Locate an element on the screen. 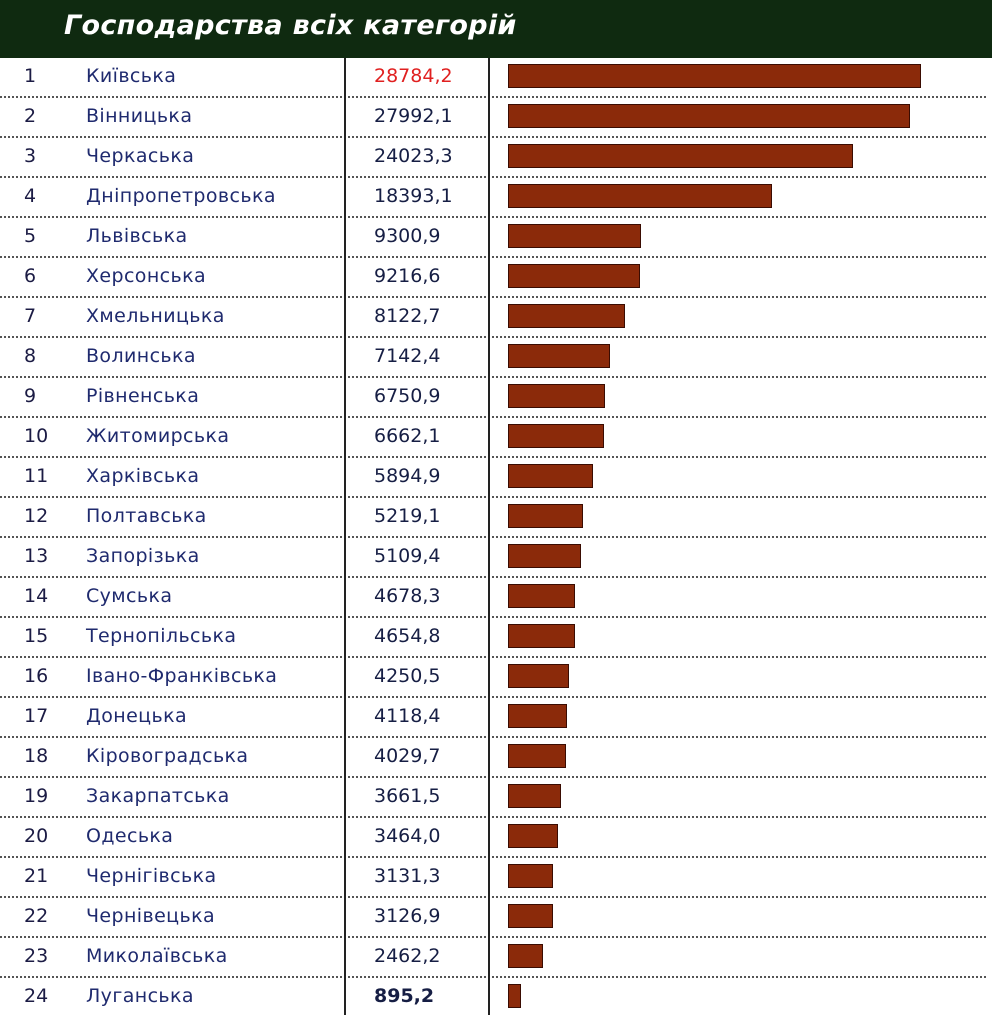  rank-label: 22 is located at coordinates (36, 916).